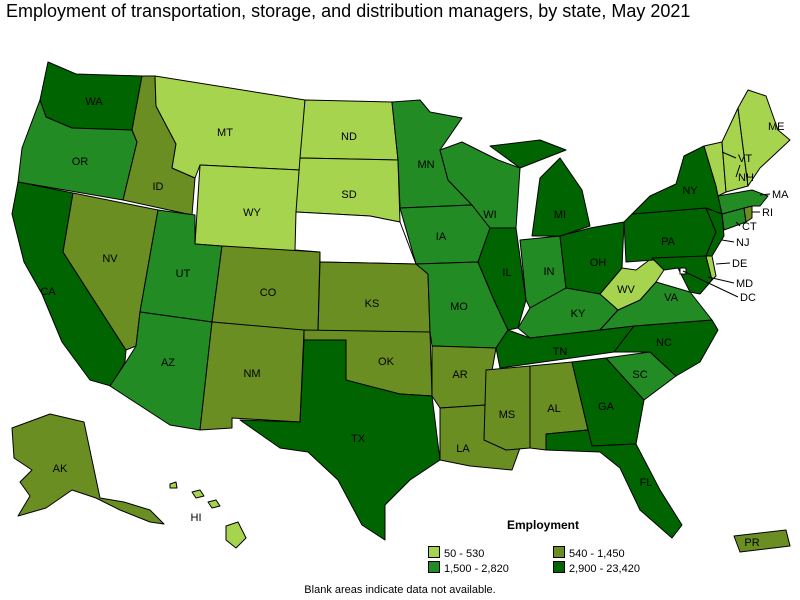 The image size is (800, 600). What do you see at coordinates (158, 187) in the screenshot?
I see `state-label-id: ID` at bounding box center [158, 187].